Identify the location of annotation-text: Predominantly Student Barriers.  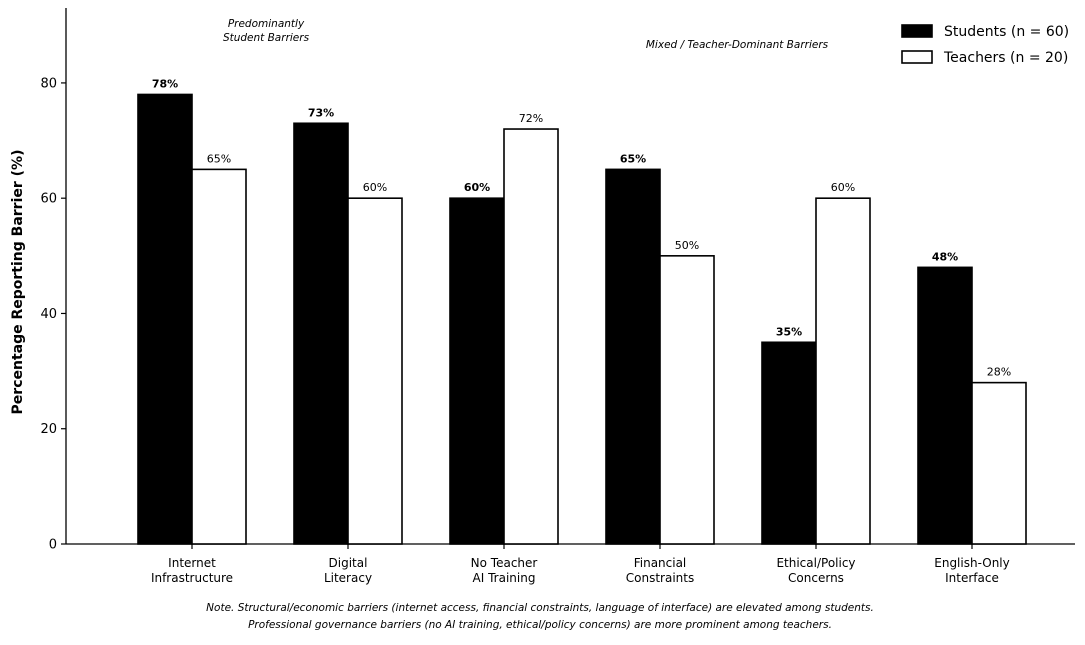
(266, 31).